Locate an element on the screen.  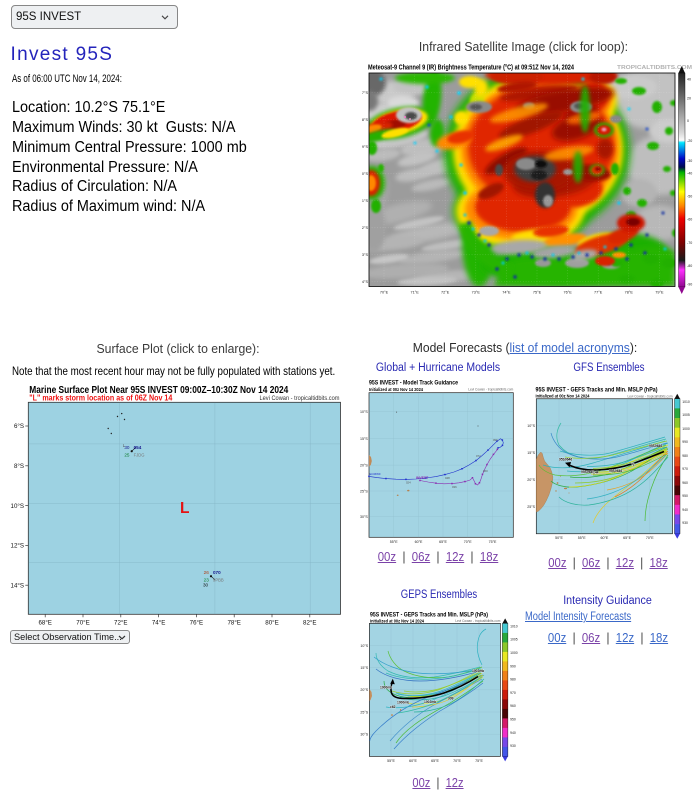
svg-text: 80°E is located at coordinates (271, 623).